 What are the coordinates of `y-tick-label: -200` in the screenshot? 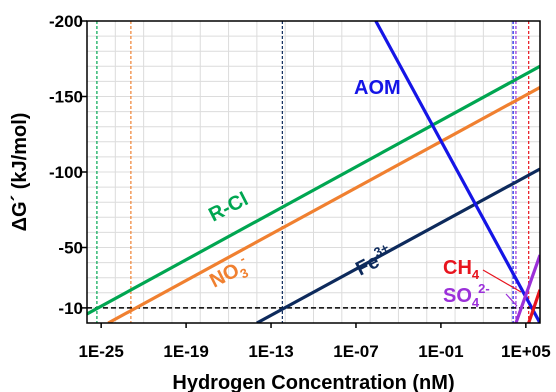 It's located at (66, 21).